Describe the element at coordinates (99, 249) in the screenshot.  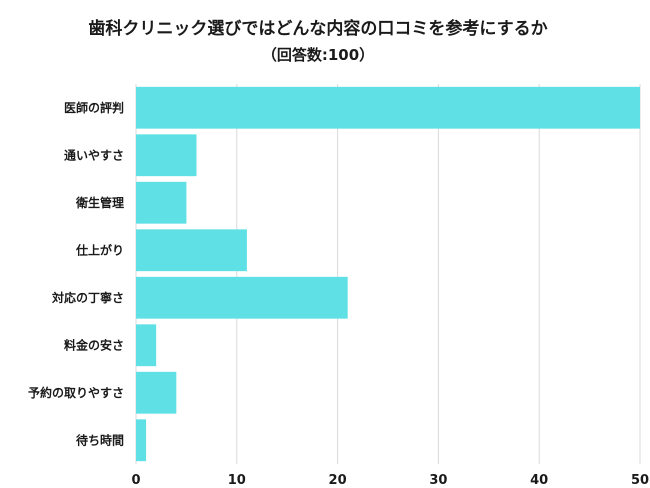
I see `category-label: 仕上がり` at that location.